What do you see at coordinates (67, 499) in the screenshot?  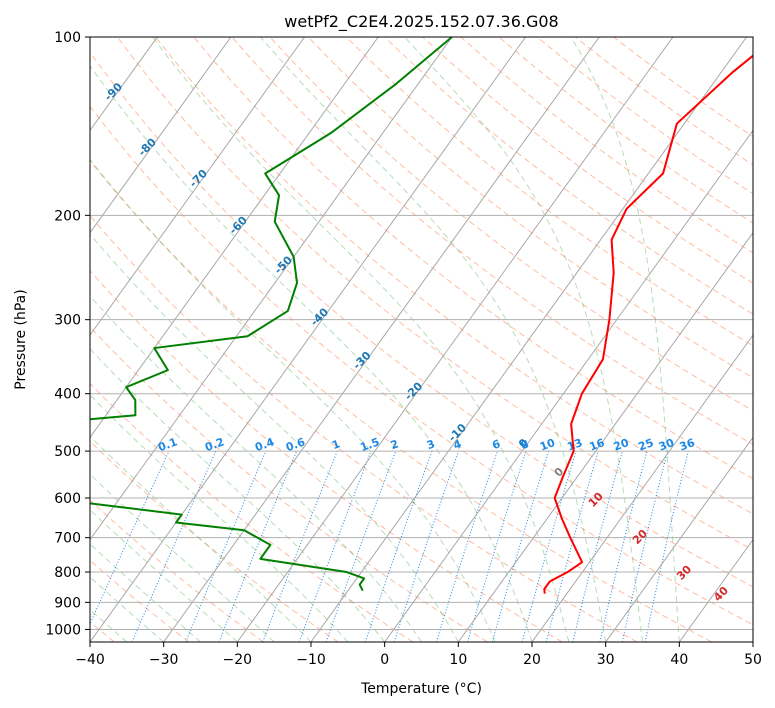 I see `y-tick-label: 600` at bounding box center [67, 499].